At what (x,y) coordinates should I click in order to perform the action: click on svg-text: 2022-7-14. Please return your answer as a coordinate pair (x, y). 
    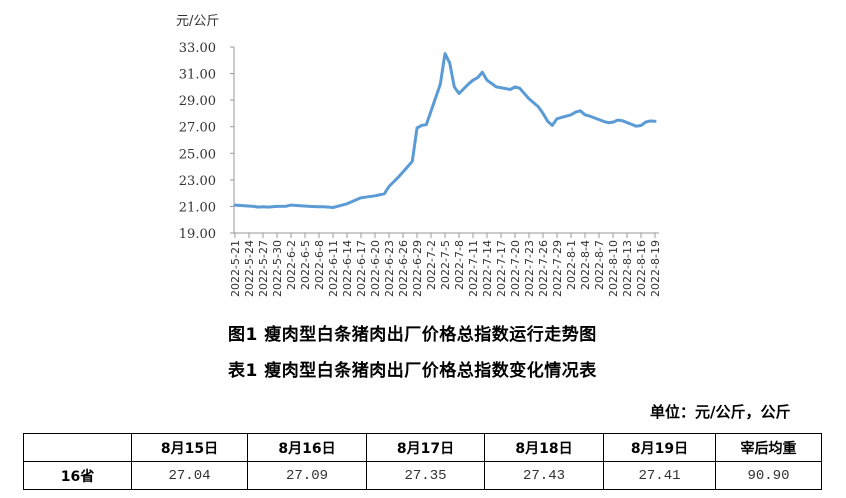
    Looking at the image, I should click on (487, 268).